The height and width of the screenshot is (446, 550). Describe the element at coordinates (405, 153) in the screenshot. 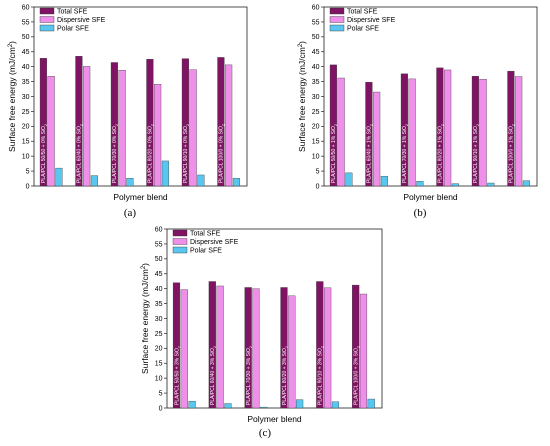

I see `category-label: PLA/PCL 70/30 + 1% SiO2` at that location.